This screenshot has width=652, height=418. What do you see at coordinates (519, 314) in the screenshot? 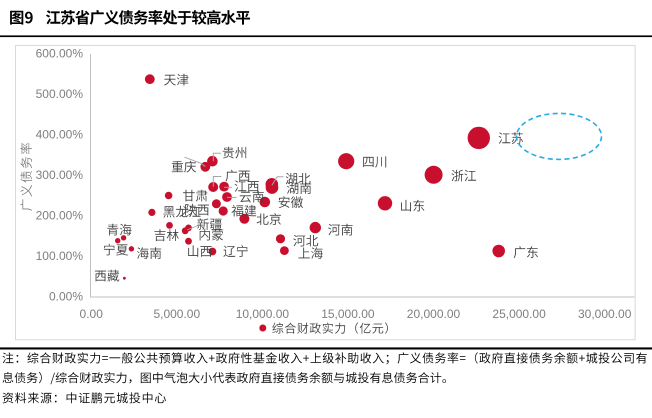
I see `svg-text: 25,000.00` at bounding box center [519, 314].